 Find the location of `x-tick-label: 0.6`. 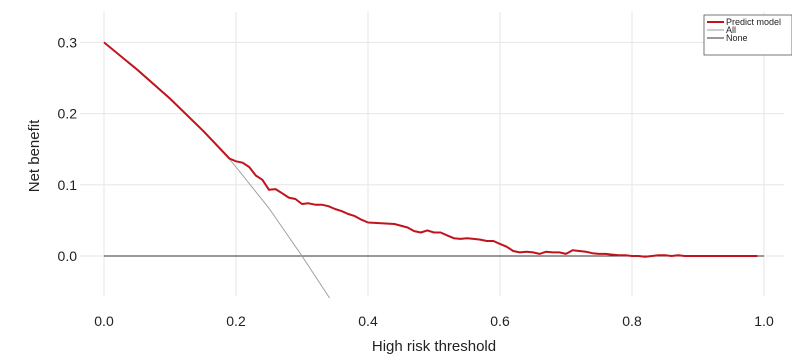

x-tick-label: 0.6 is located at coordinates (500, 321).